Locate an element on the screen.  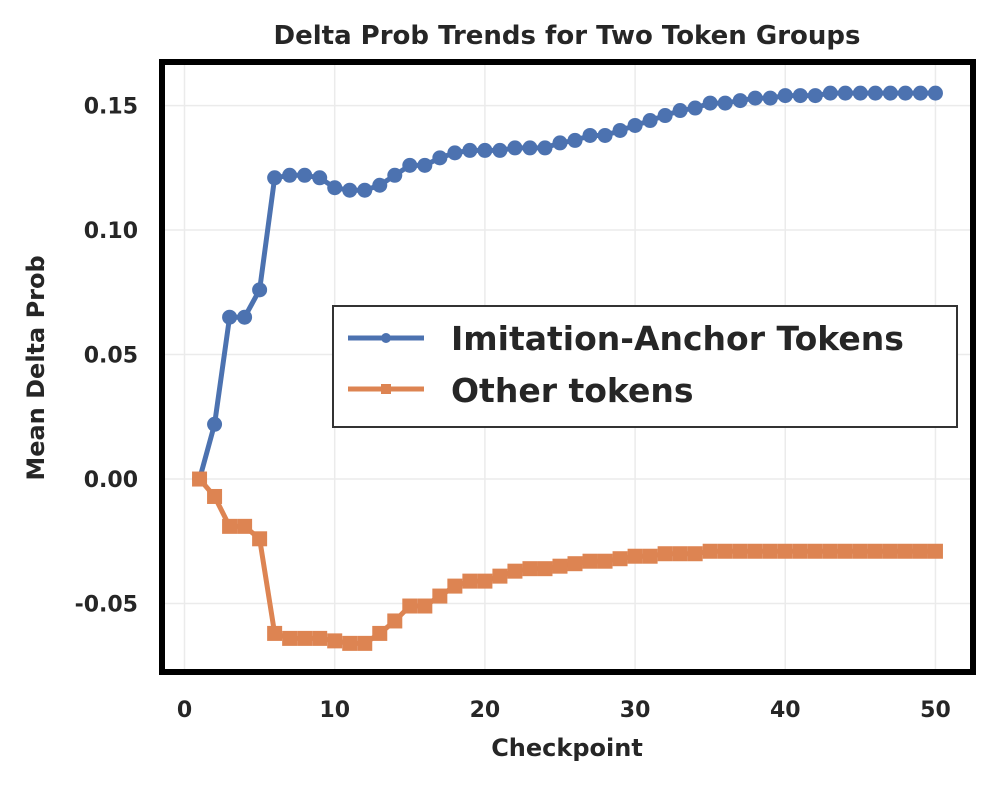
legend-marker-other is located at coordinates (386, 389).